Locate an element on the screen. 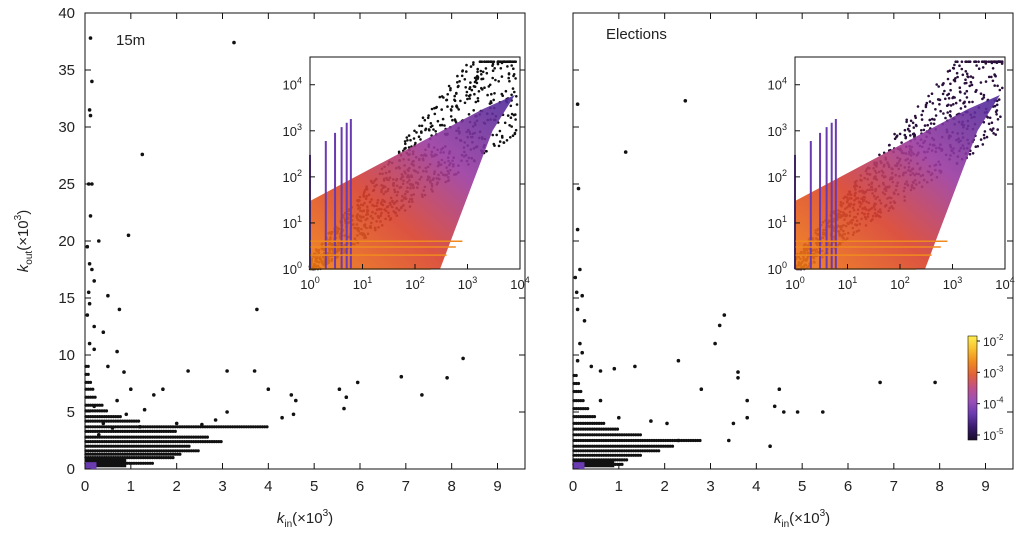 The image size is (1027, 534). inset-x-tick-label: 10² is located at coordinates (414, 283).